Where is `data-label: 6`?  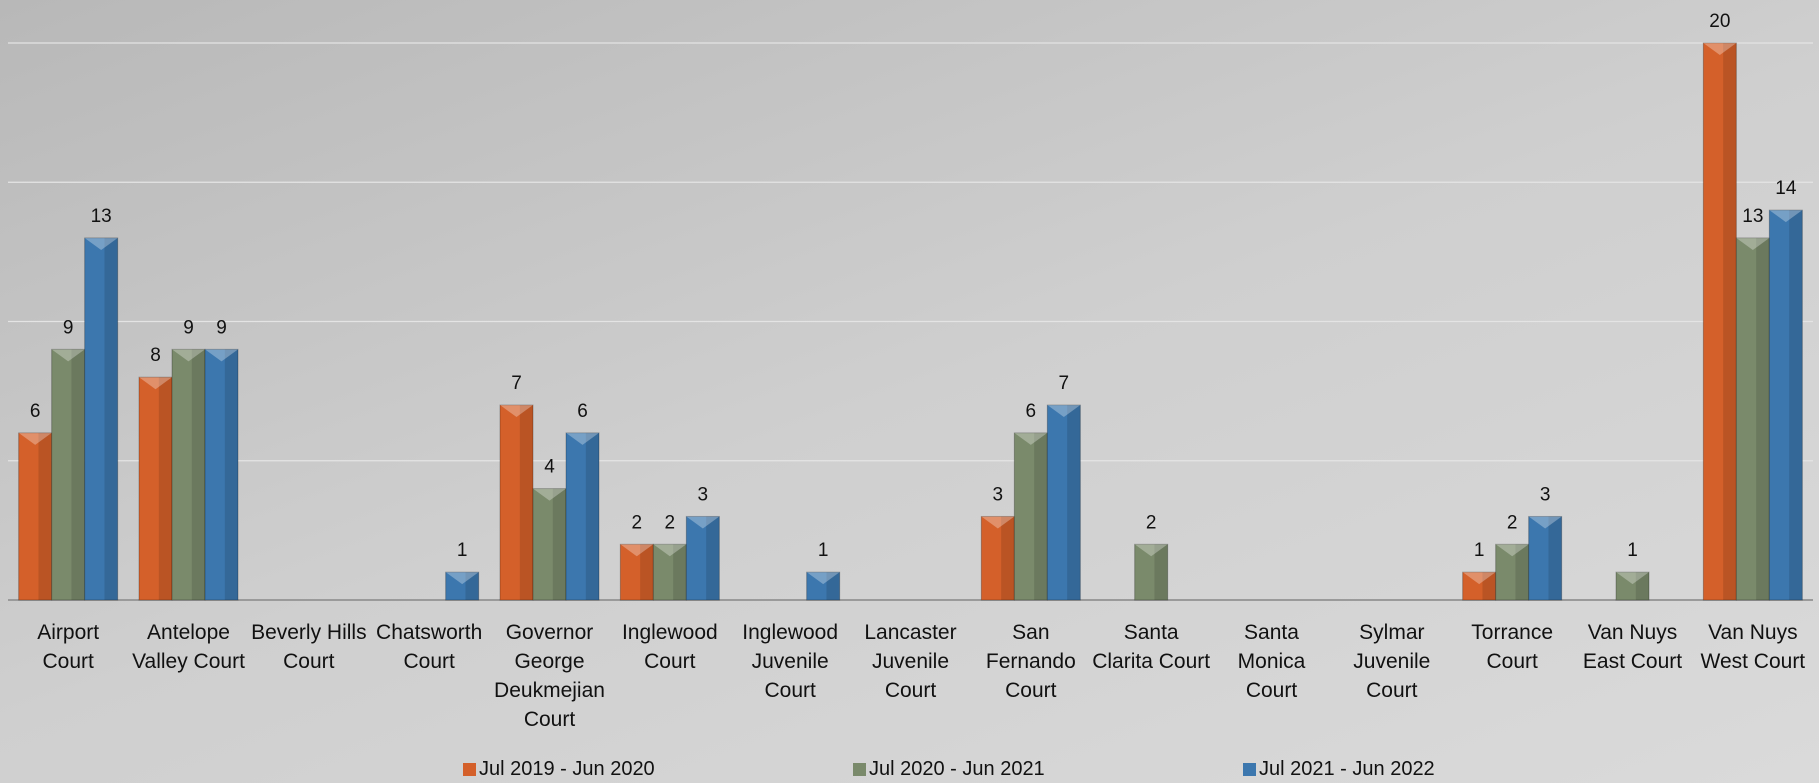 data-label: 6 is located at coordinates (582, 411).